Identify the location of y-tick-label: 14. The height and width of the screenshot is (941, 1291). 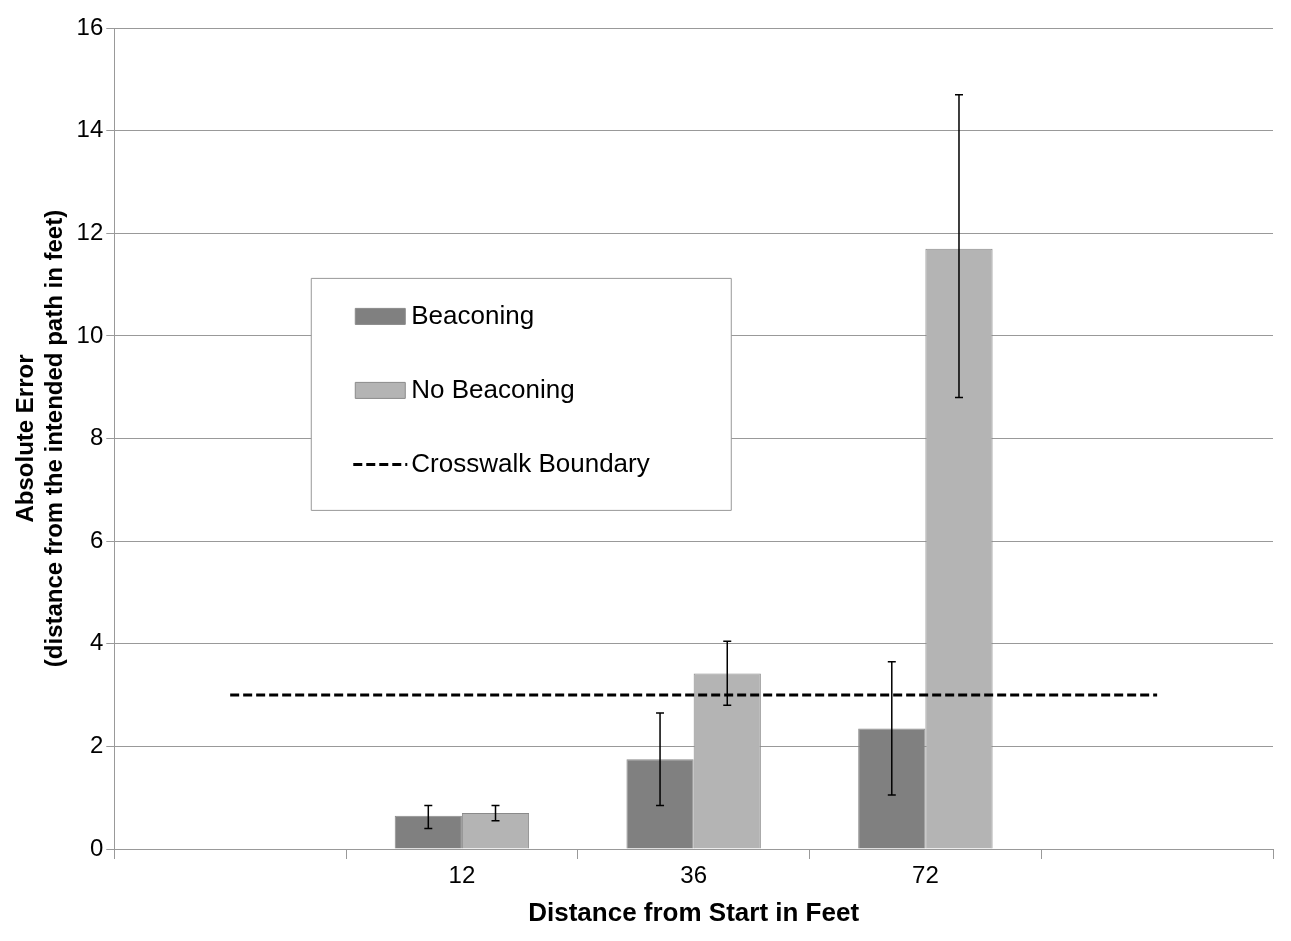
(90, 129).